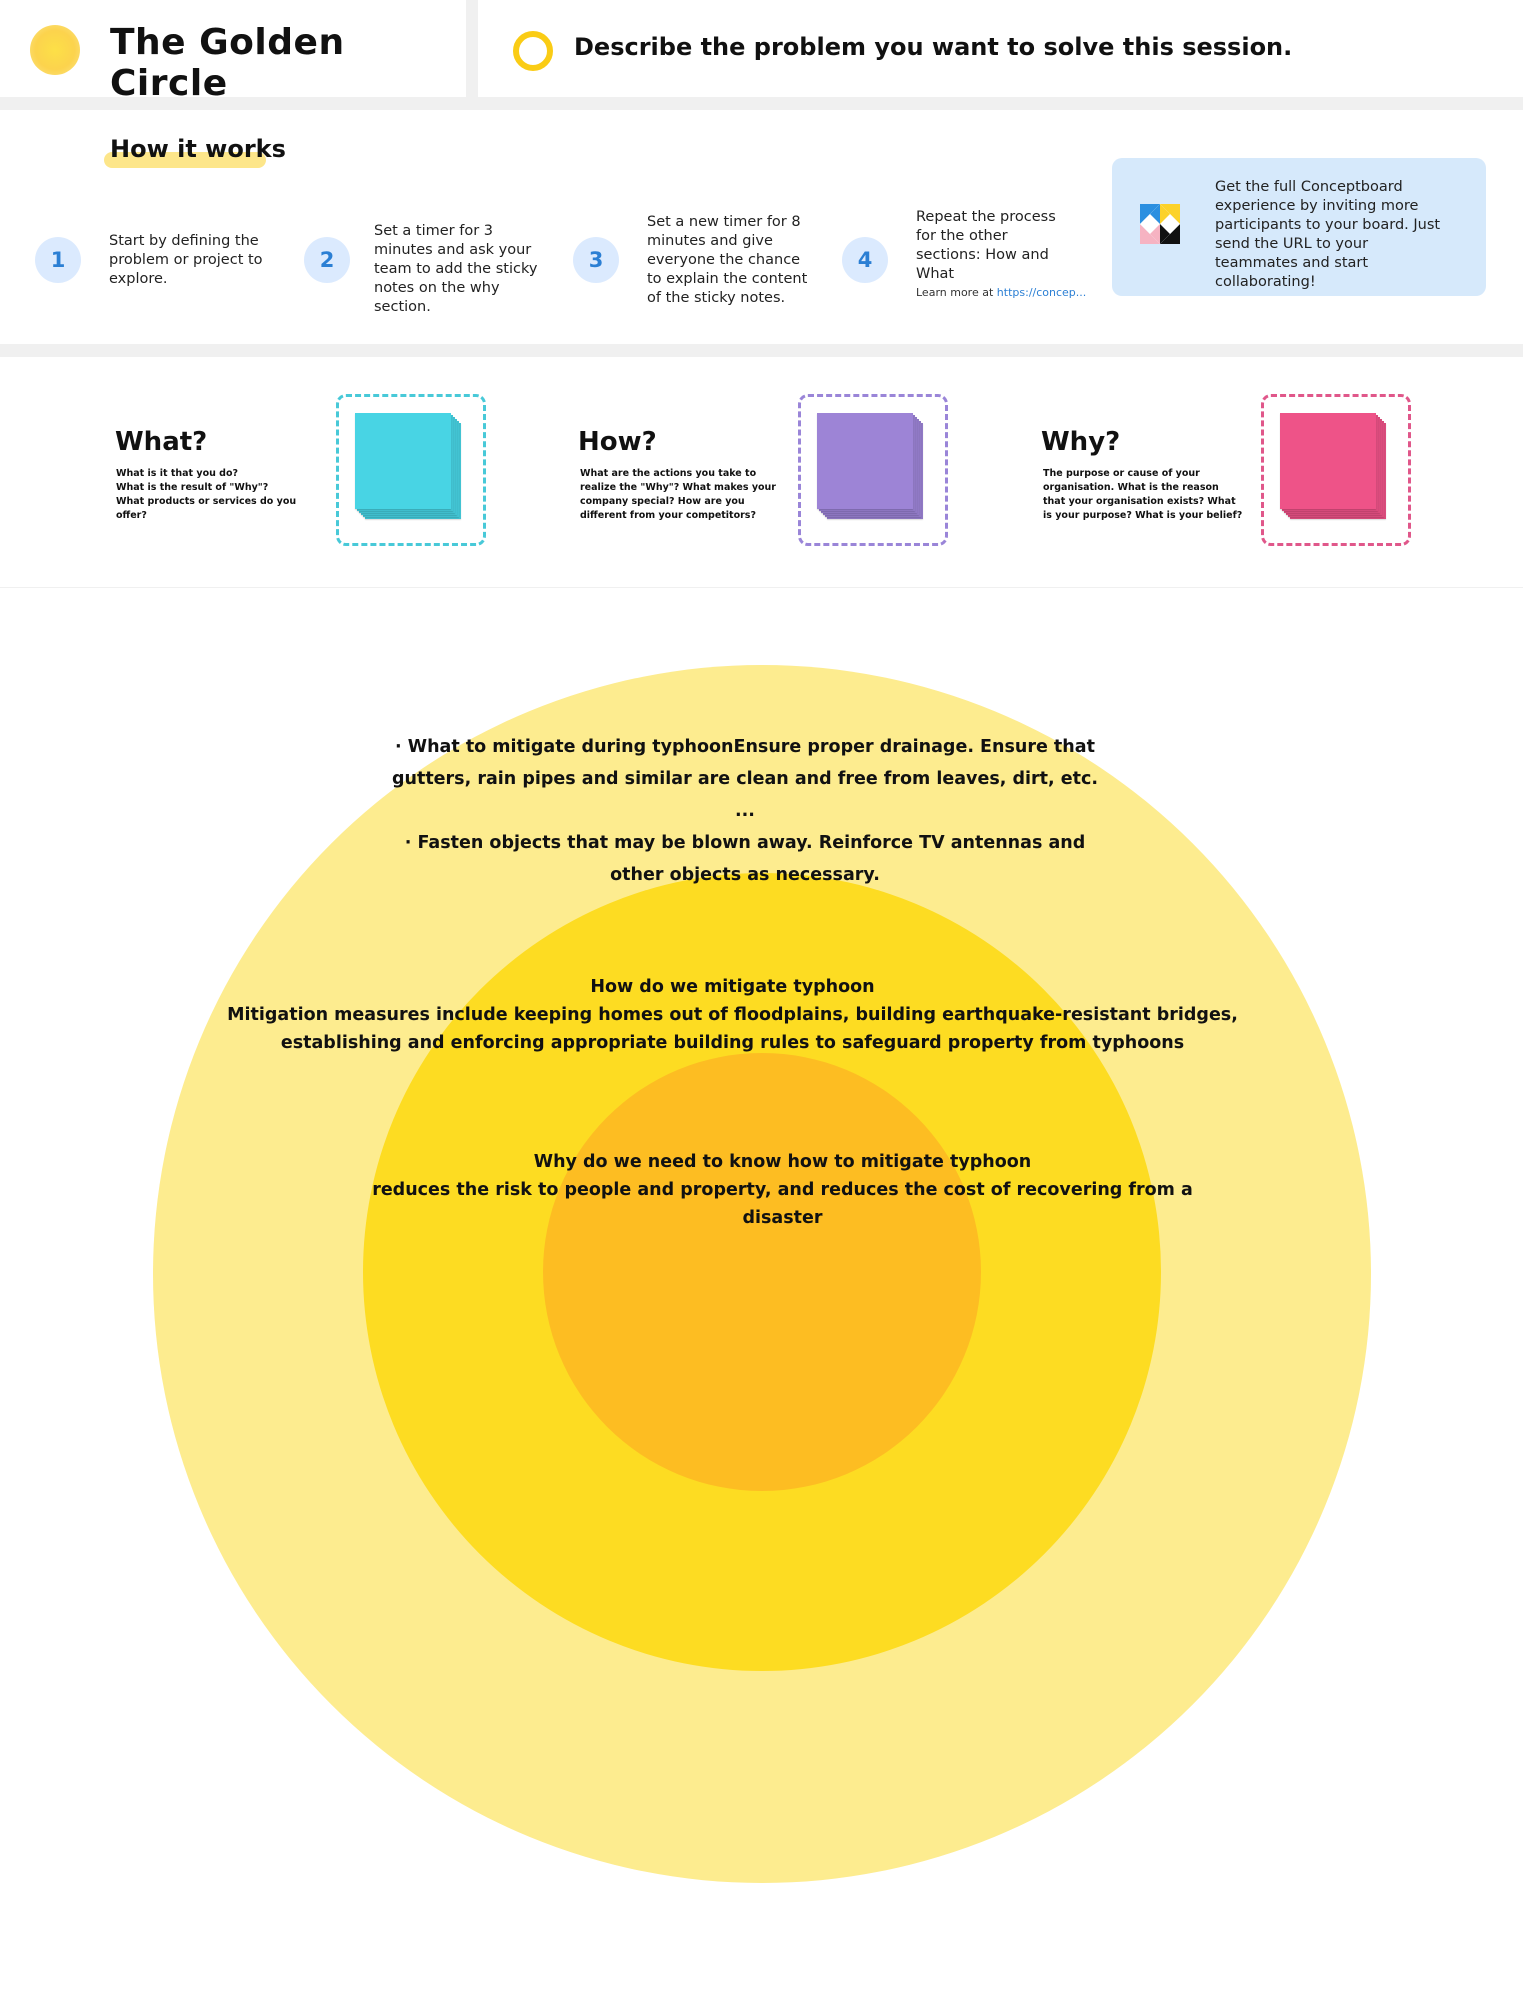  I want to click on ring-icon, so click(533, 51).